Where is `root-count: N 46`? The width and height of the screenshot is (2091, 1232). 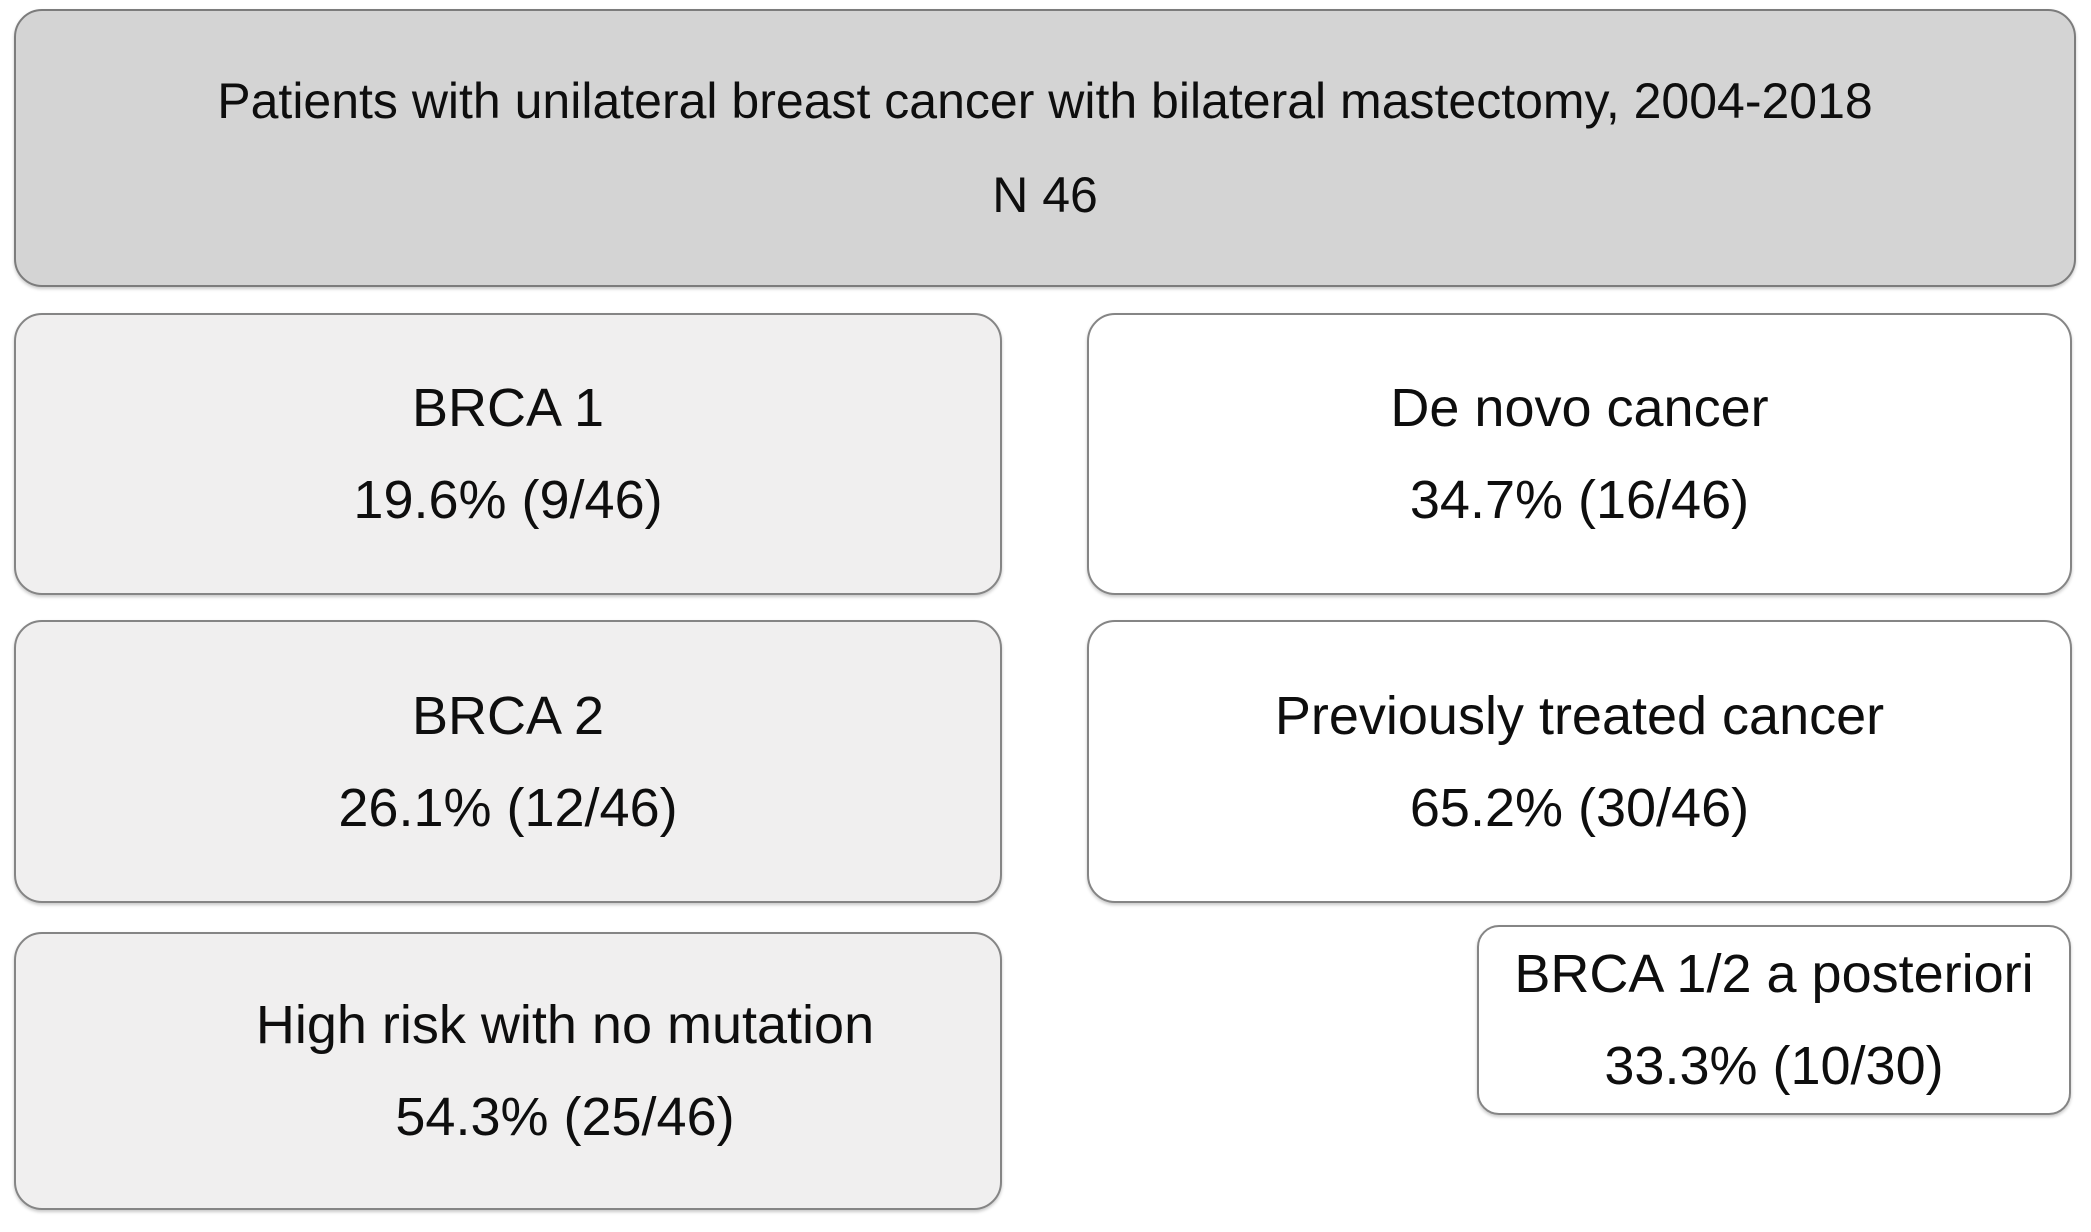 root-count: N 46 is located at coordinates (1045, 195).